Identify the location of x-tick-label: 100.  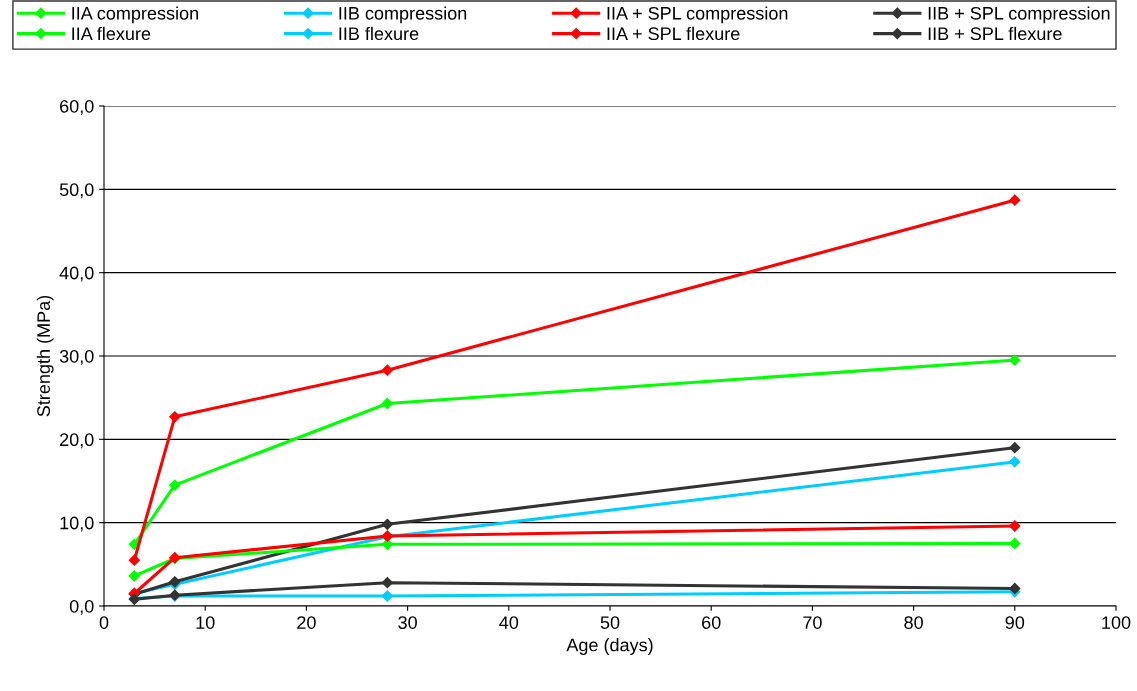
(1116, 622).